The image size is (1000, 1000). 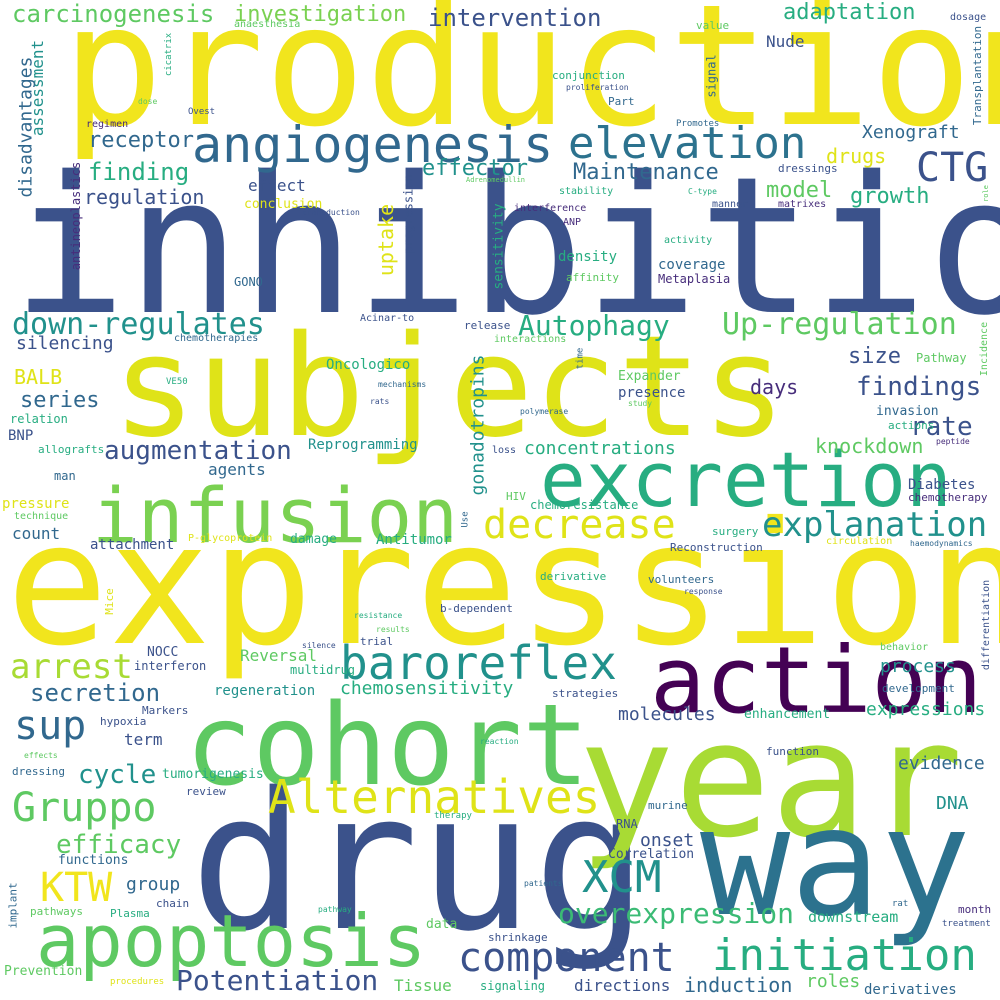 I want to click on word: pathways, so click(x=56, y=911).